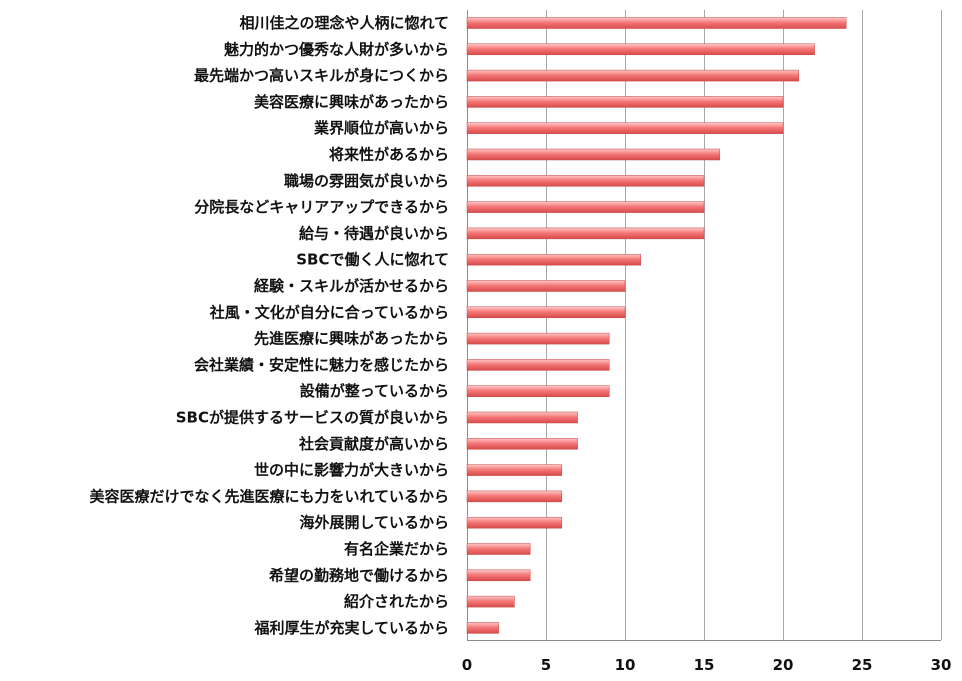 Image resolution: width=962 pixels, height=681 pixels. What do you see at coordinates (351, 102) in the screenshot?
I see `category-label: 美容医療に興味があったから` at bounding box center [351, 102].